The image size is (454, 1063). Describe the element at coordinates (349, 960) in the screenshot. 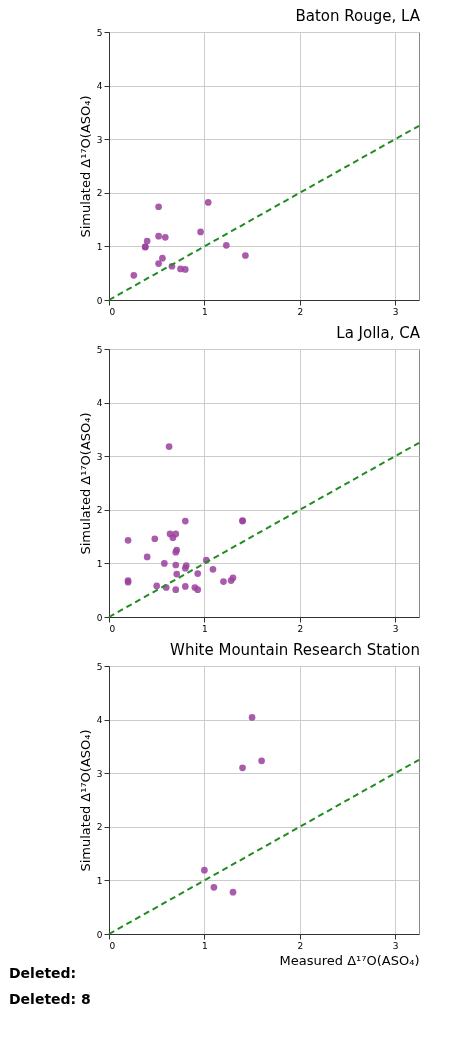

I see `x-axis-title: Measured Δ¹⁷O(ASO₄)` at that location.